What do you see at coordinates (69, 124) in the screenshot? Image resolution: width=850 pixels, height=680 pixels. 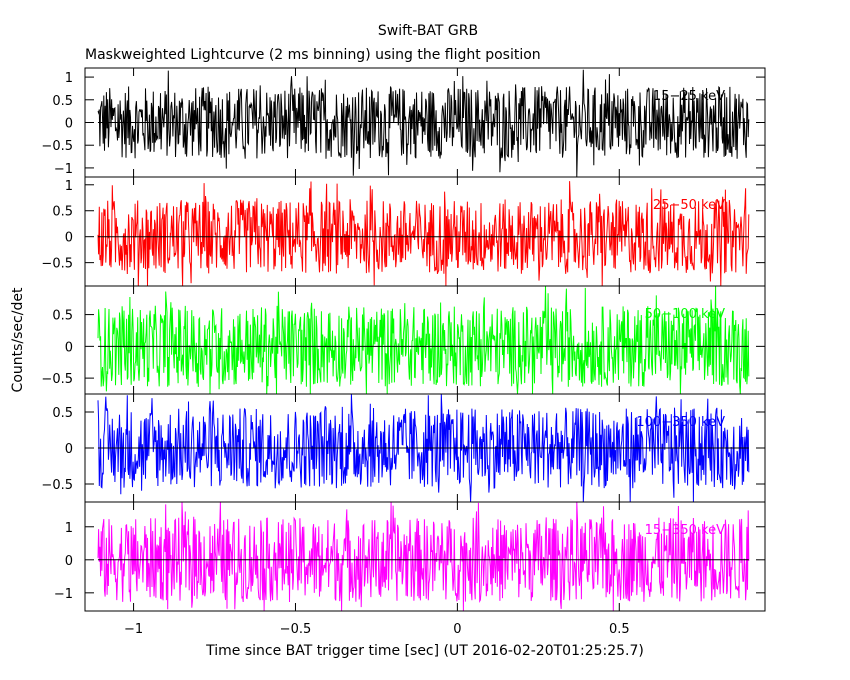 I see `y-tick-label-0-2: 0` at bounding box center [69, 124].